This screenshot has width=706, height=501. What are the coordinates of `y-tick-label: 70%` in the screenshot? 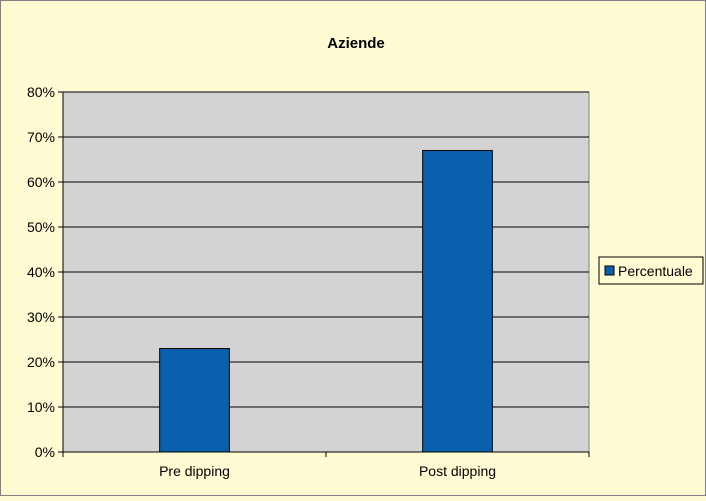 It's located at (41, 137).